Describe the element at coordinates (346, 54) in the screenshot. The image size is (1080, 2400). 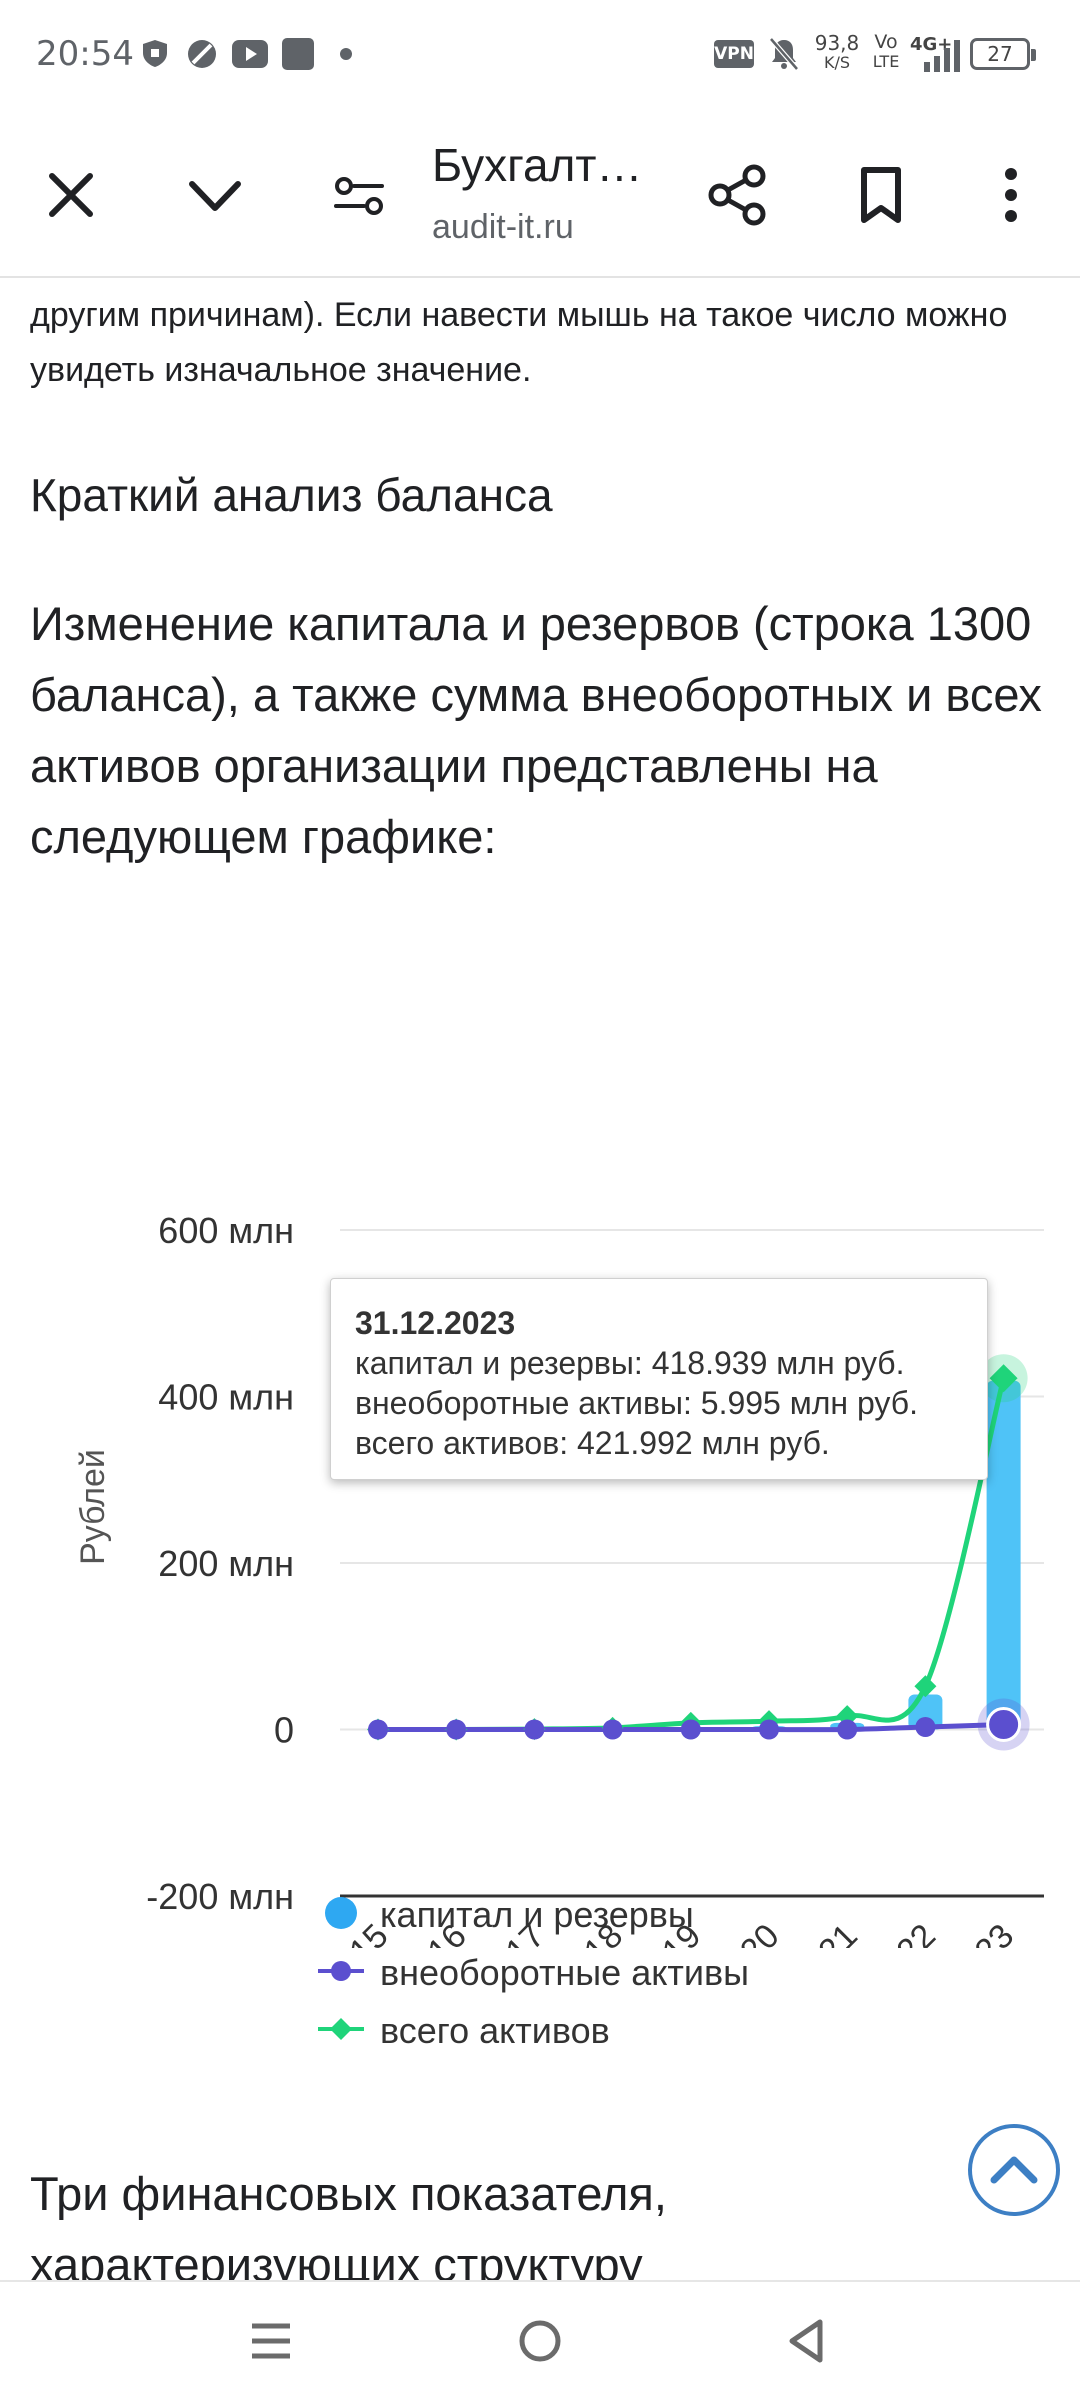
I see `dot-icon` at that location.